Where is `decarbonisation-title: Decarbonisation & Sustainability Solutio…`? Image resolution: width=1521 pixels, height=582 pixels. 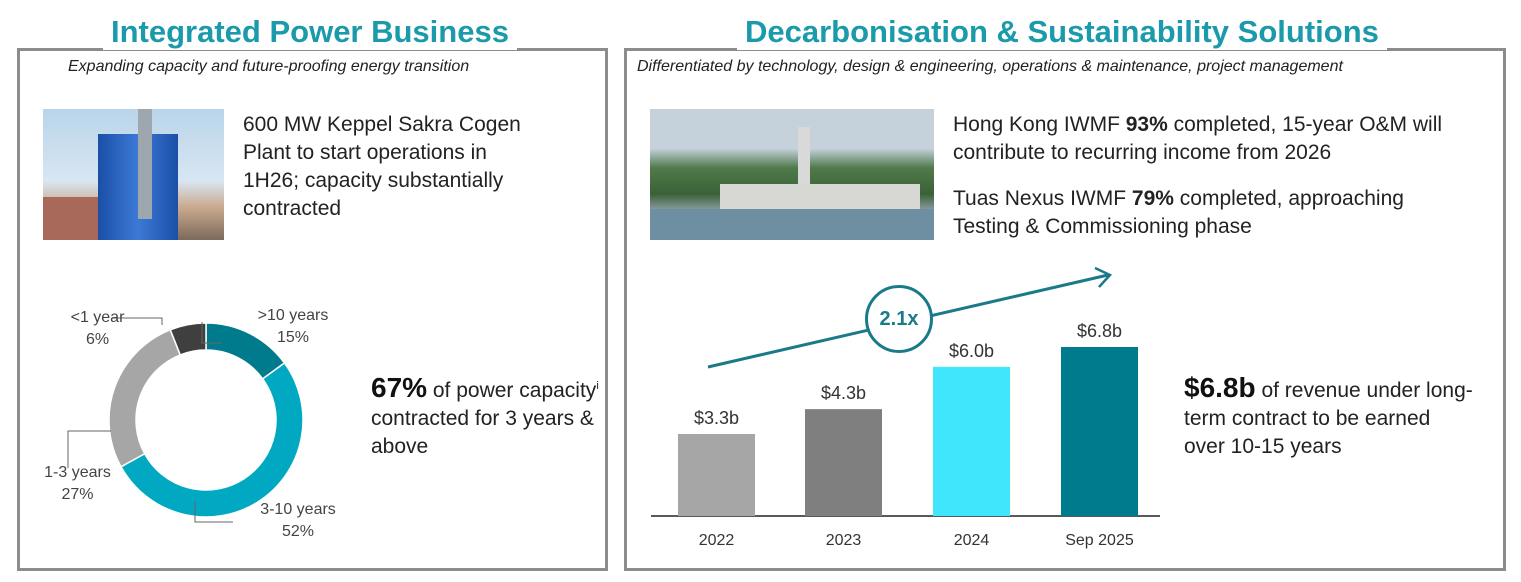 decarbonisation-title: Decarbonisation & Sustainability Solutio… is located at coordinates (1062, 32).